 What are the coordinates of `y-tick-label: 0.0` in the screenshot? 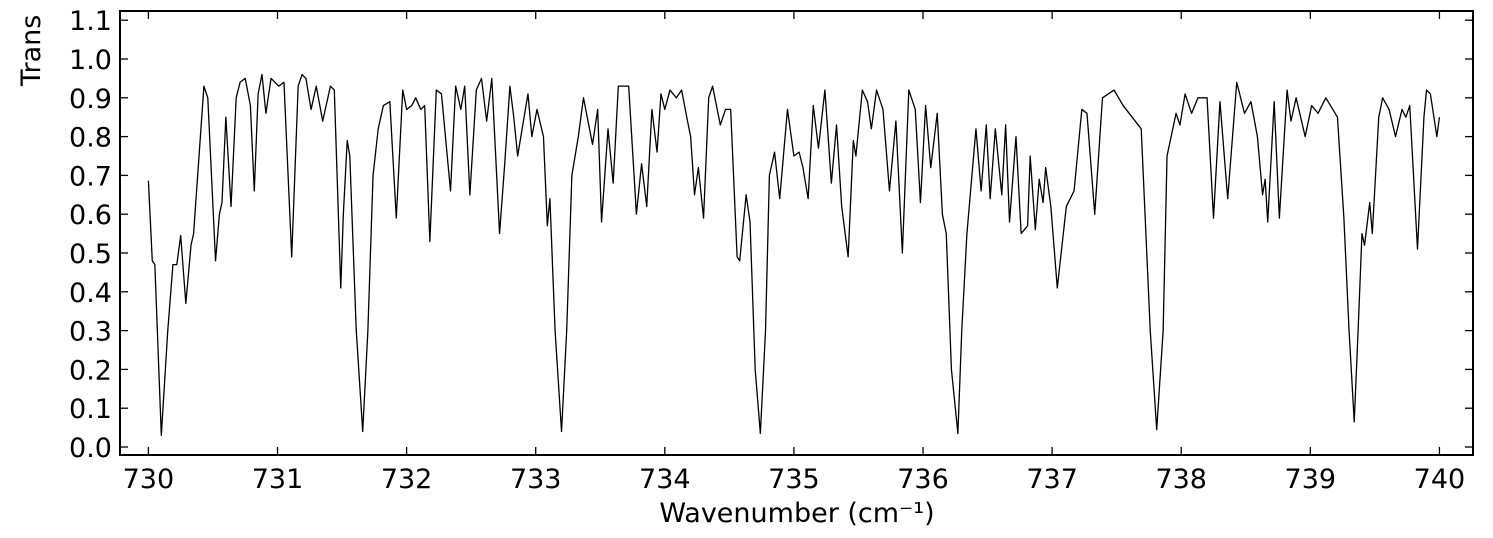 It's located at (90, 448).